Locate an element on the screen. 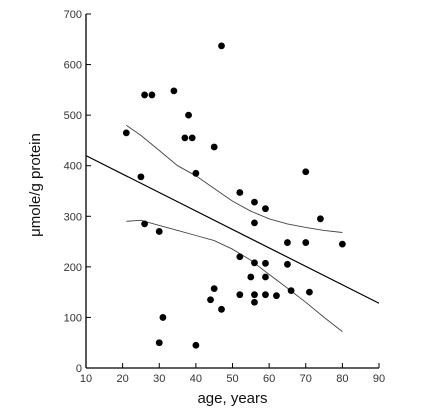 The height and width of the screenshot is (414, 427). x-tick-label: 70 is located at coordinates (306, 379).